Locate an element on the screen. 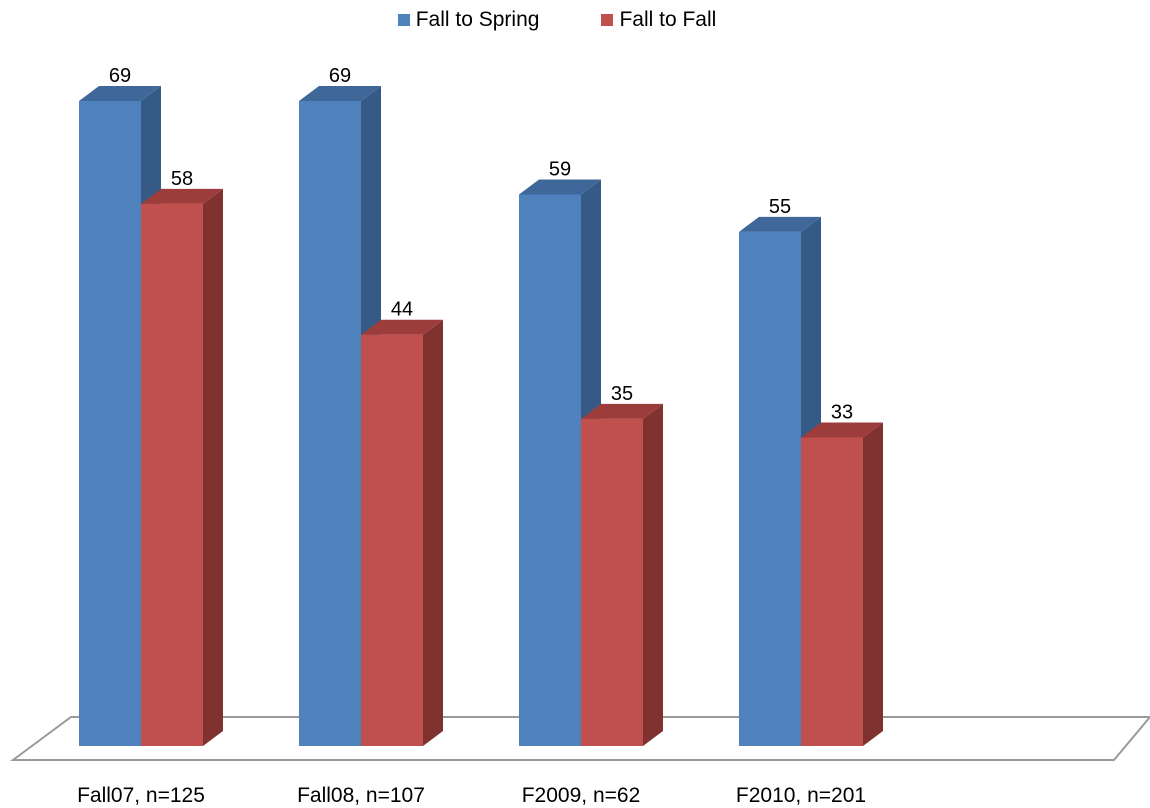  data-label-fall-to-fall-f2009-n-62: 35 is located at coordinates (622, 394).